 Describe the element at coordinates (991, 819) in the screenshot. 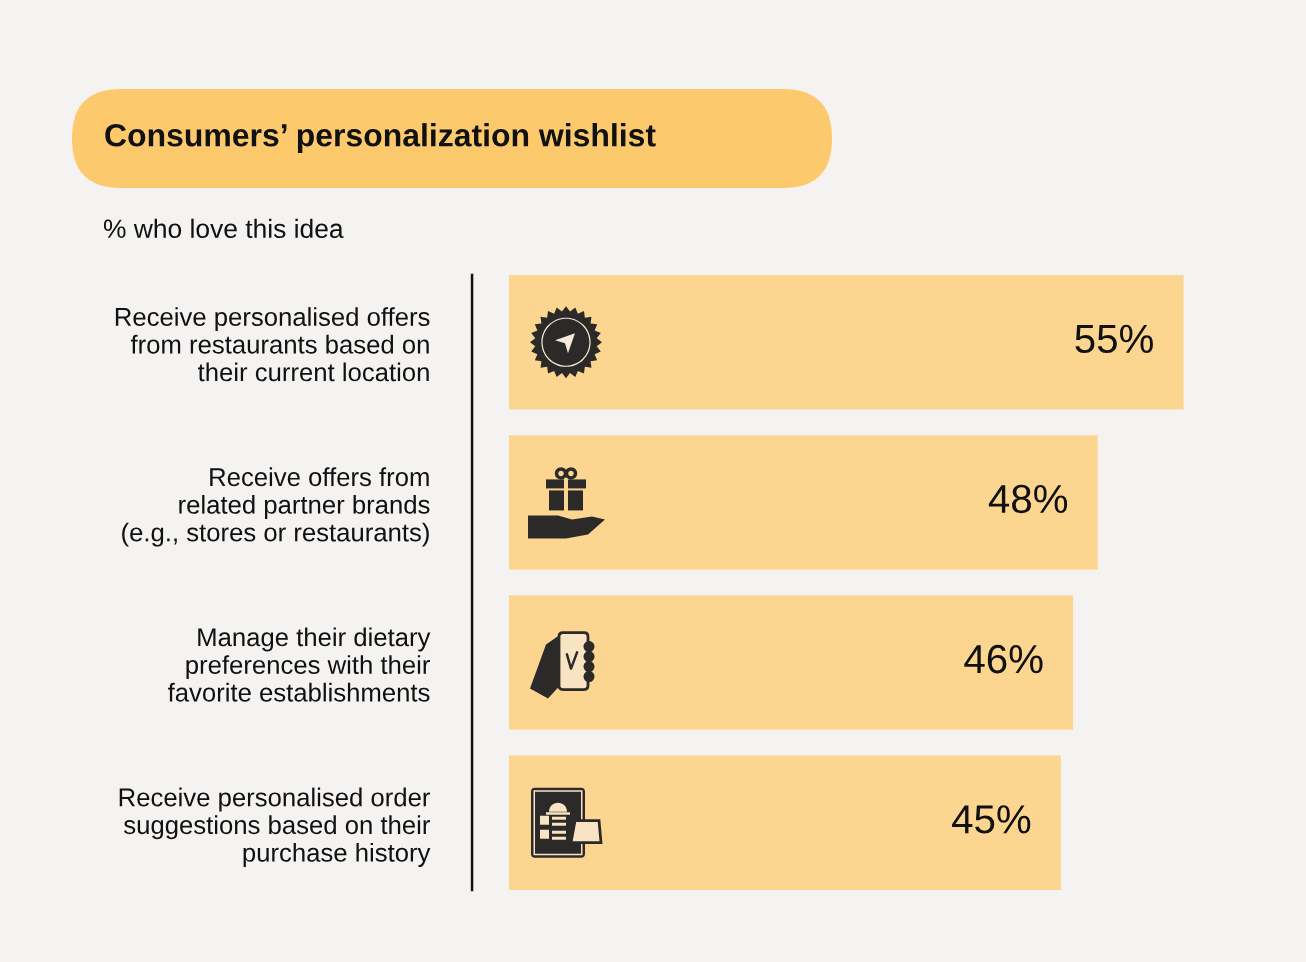

I see `data-label: 45%` at that location.